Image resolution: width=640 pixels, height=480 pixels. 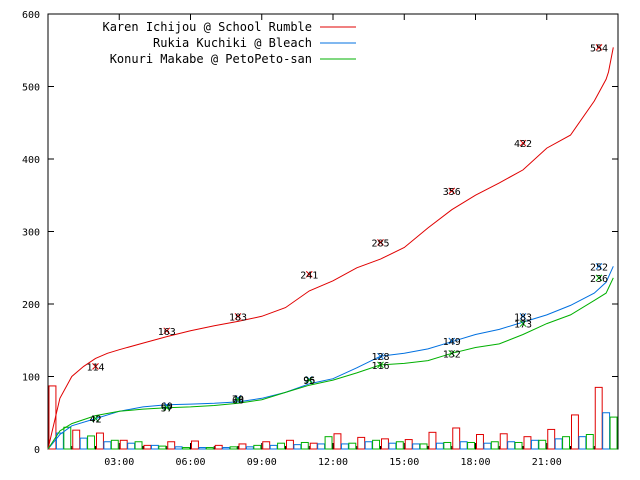 I want to click on data-label: 422, so click(x=523, y=144).